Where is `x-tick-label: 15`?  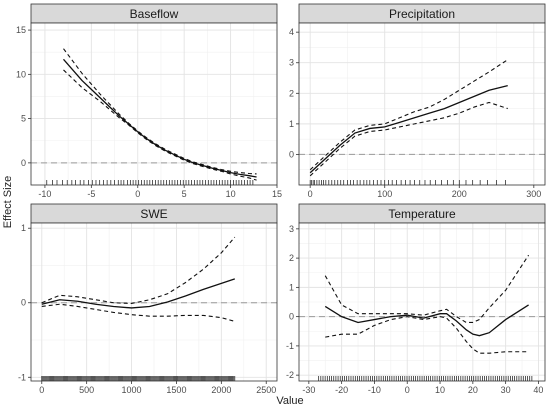
x-tick-label: 15 is located at coordinates (277, 194).